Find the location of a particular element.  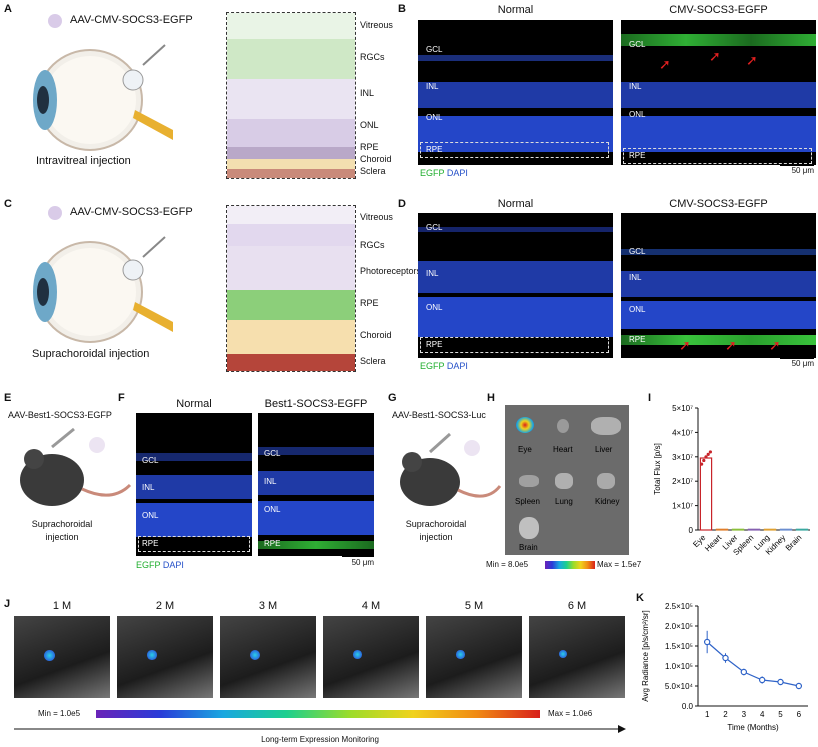

timepoint-label: 2 M is located at coordinates (165, 606).